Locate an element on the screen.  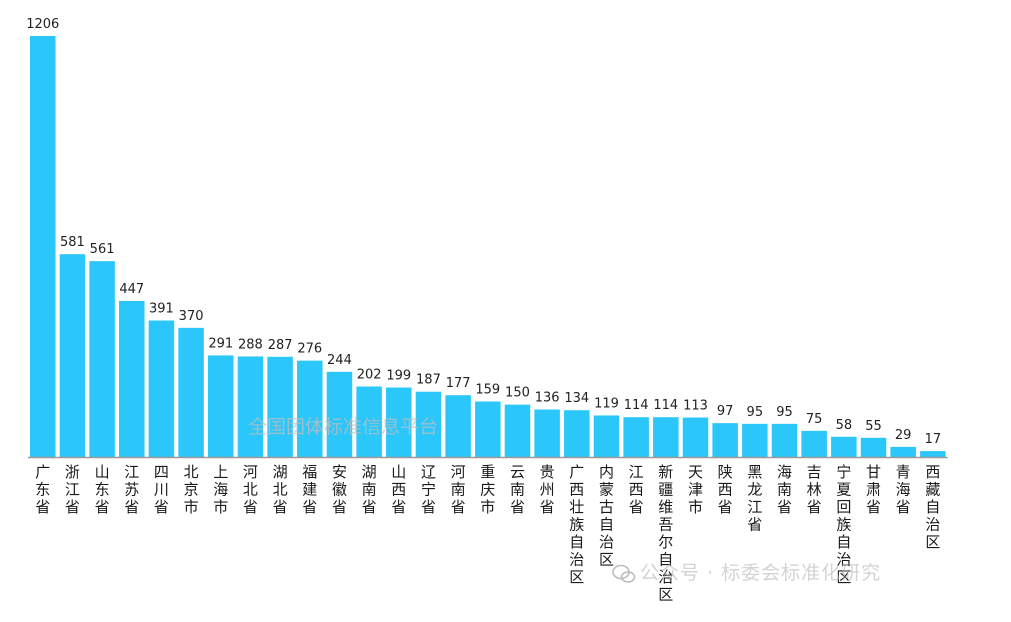
value-label-23: 97 is located at coordinates (725, 411).